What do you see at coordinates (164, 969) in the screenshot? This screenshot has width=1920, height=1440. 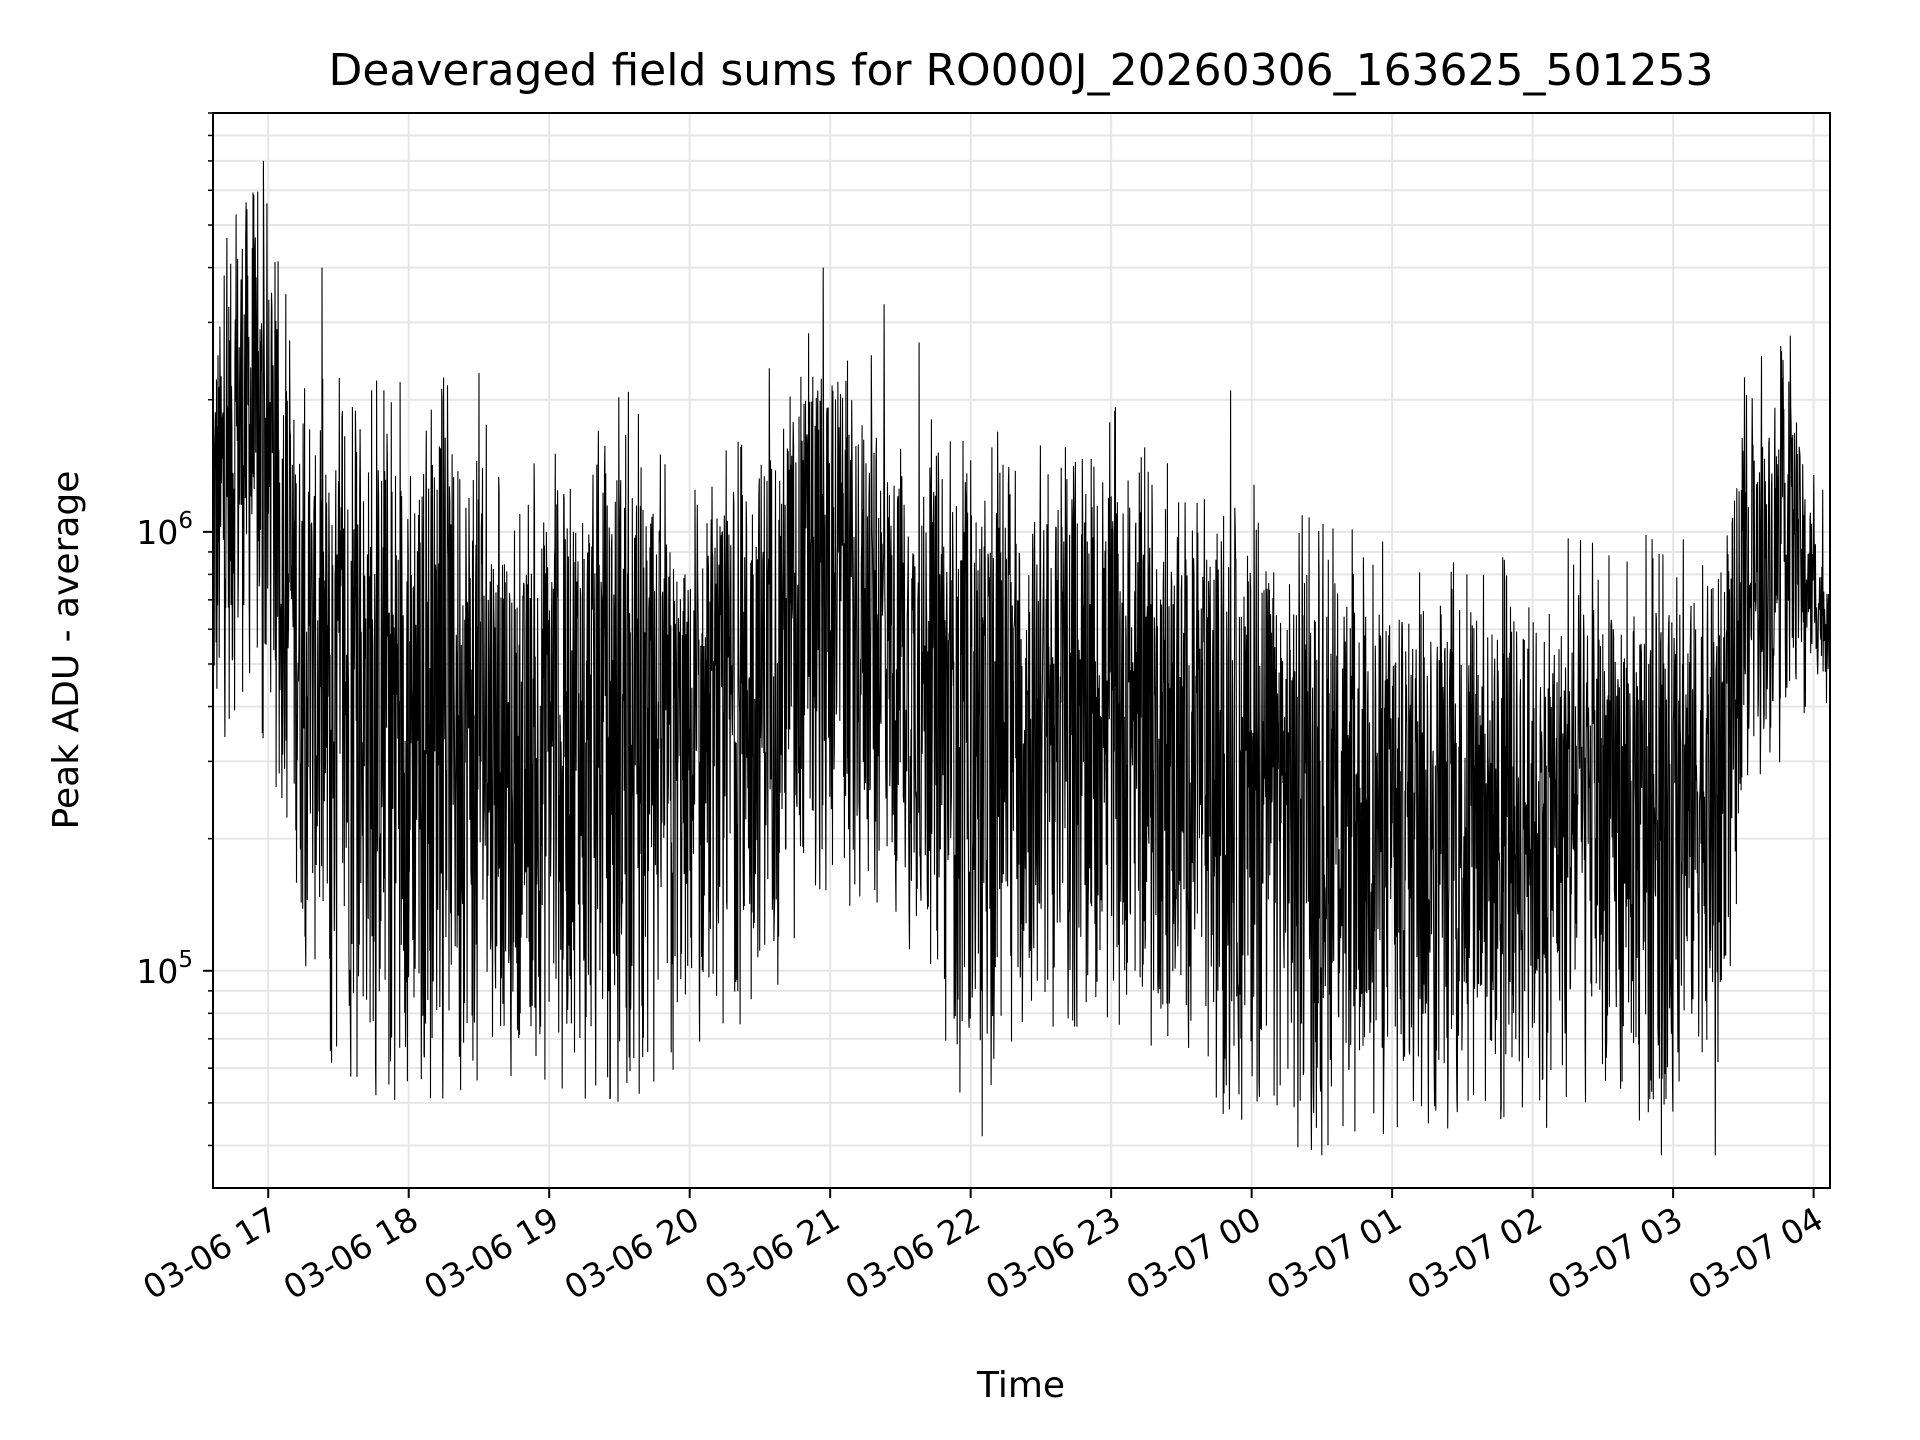 I see `y-tick-label: 10⁵` at bounding box center [164, 969].